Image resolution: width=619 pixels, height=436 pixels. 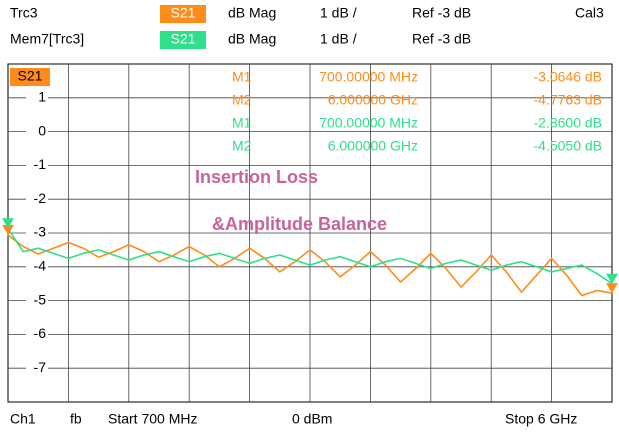 What do you see at coordinates (24, 13) in the screenshot?
I see `trace-name: Trc3` at bounding box center [24, 13].